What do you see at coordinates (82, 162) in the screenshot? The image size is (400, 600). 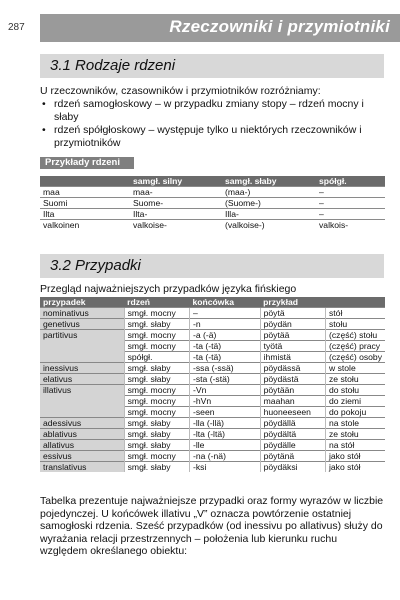 I see `examples-label-text: Przykłady rdzeni` at bounding box center [82, 162].